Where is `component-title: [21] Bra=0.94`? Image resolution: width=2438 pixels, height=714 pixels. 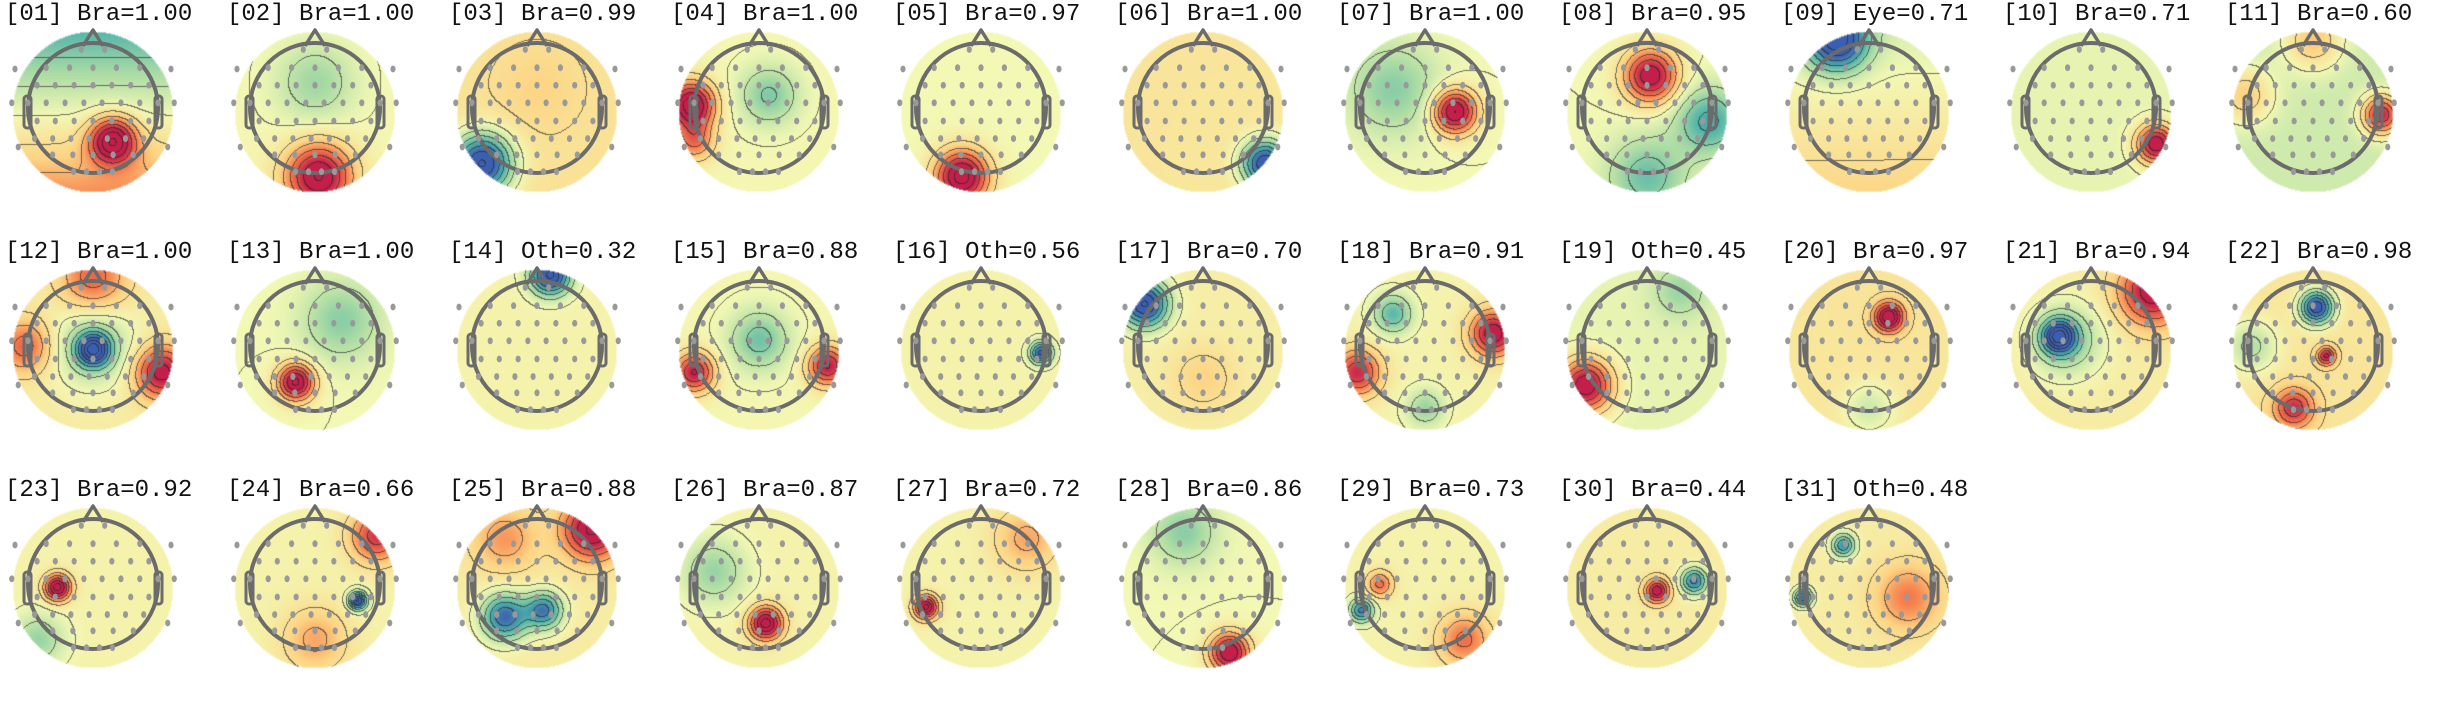
component-title: [21] Bra=0.94 is located at coordinates (2097, 252).